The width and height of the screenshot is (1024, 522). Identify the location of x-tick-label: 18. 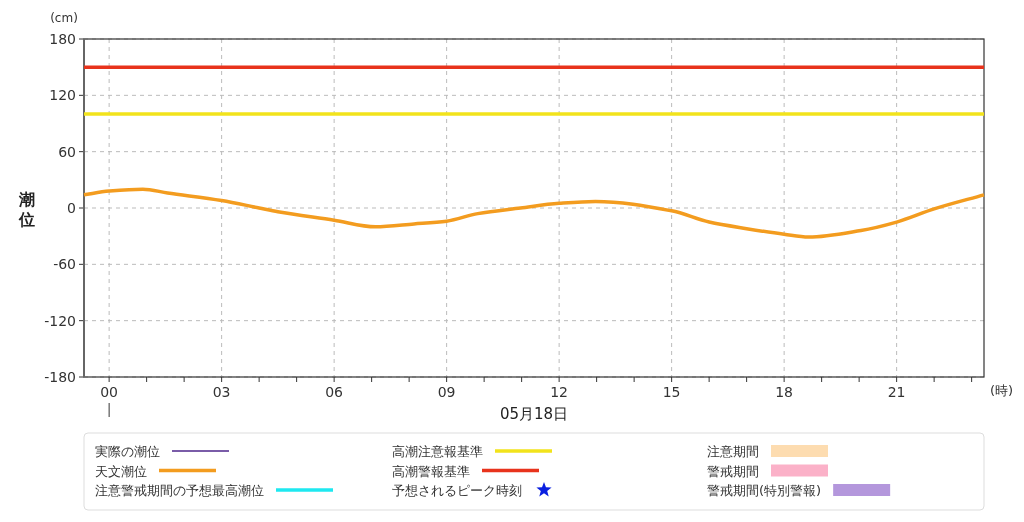
(784, 392).